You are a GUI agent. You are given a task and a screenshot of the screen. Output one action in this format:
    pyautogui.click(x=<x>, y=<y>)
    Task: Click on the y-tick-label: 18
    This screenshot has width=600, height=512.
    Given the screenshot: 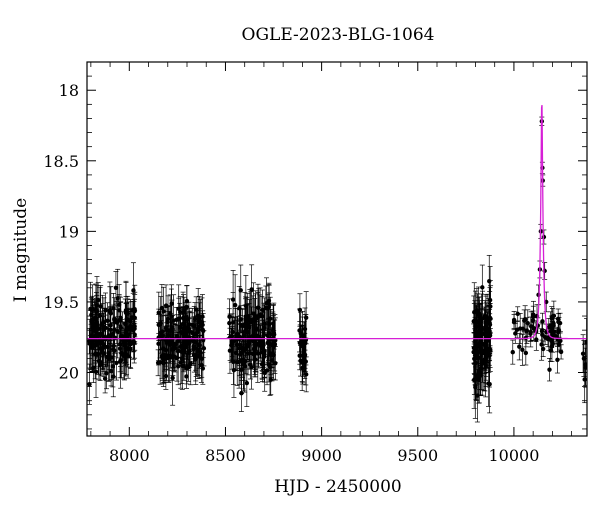 What is the action you would take?
    pyautogui.click(x=69, y=90)
    